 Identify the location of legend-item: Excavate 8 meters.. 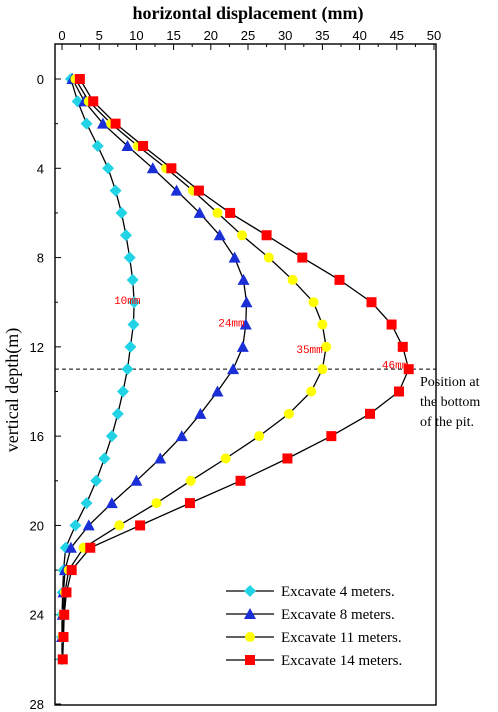
(310, 615).